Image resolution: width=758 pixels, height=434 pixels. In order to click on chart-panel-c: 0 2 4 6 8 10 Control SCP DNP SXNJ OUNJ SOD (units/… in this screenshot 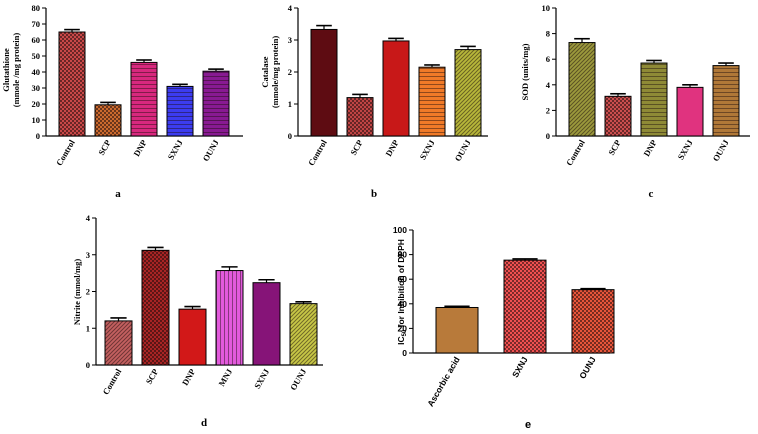, I will do `click(635, 101)`.